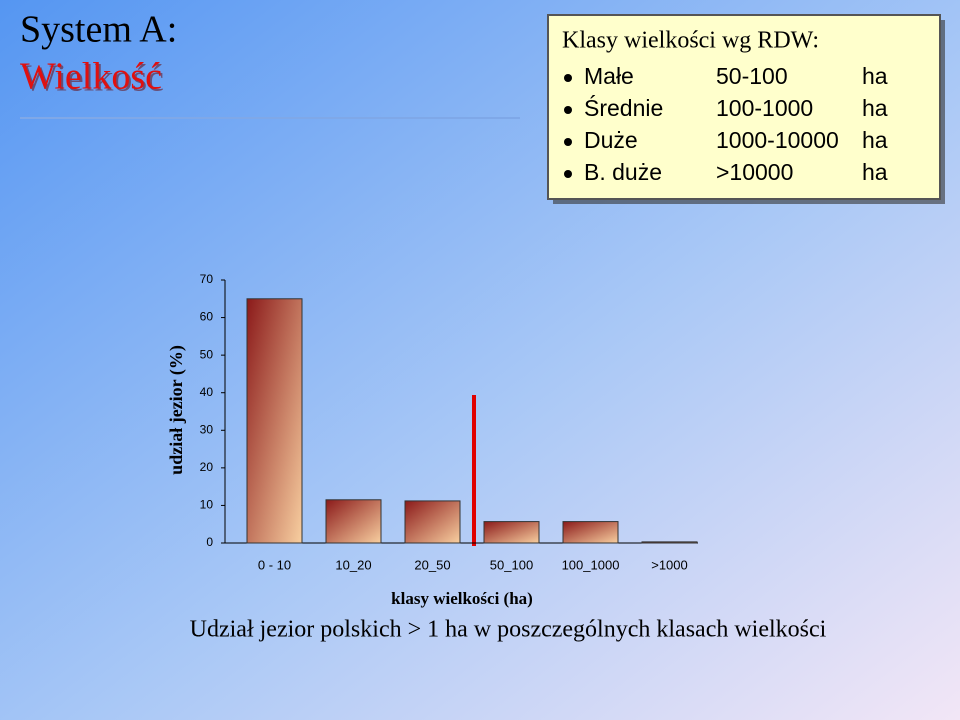 Image resolution: width=960 pixels, height=720 pixels. I want to click on y-tick-label: 10, so click(207, 505).